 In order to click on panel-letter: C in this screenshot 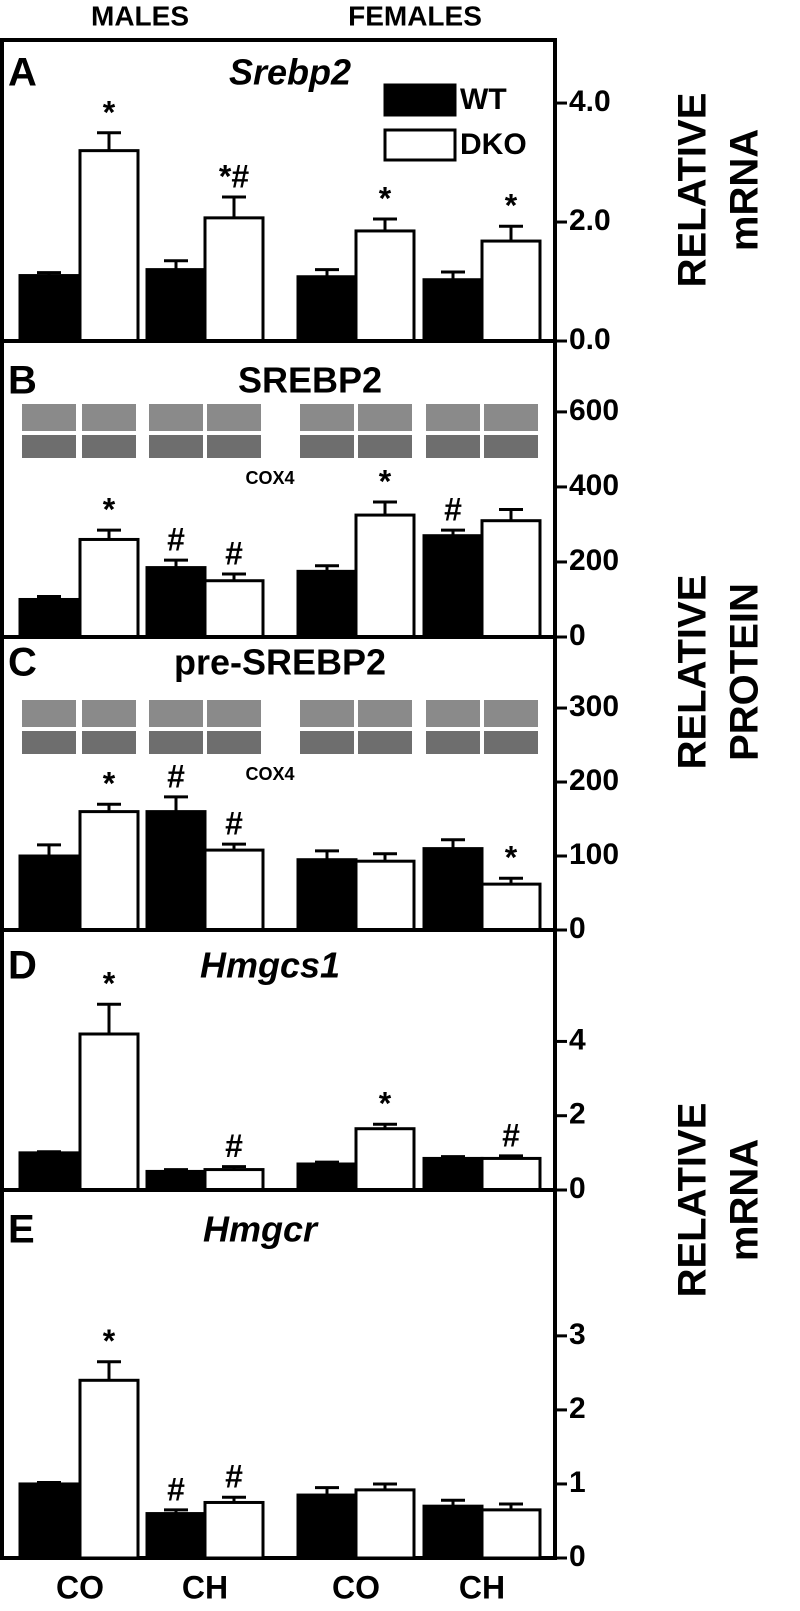, I will do `click(22, 663)`.